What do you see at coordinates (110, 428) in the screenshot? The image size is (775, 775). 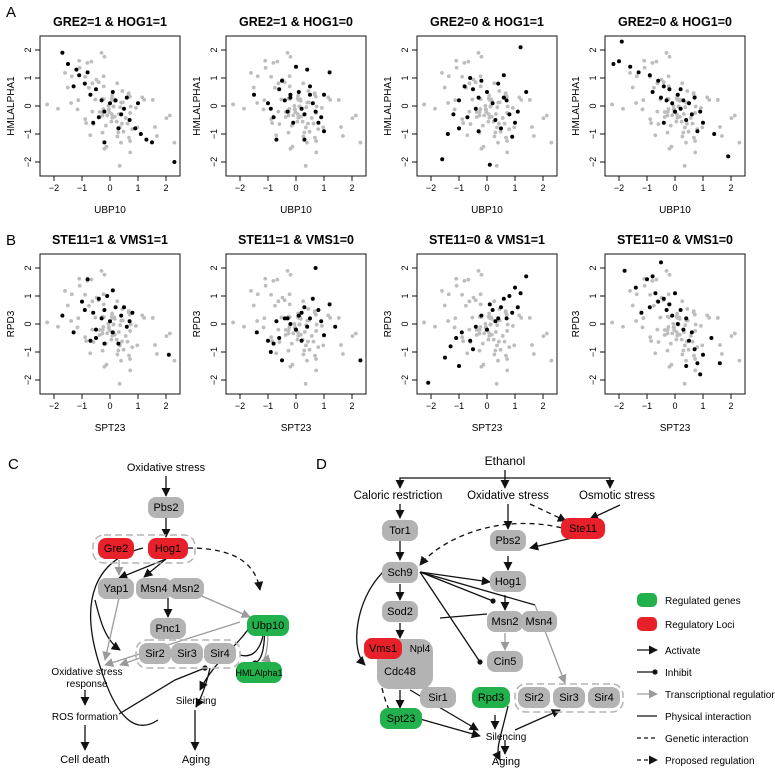 I see `x-axis-label: SPT23` at bounding box center [110, 428].